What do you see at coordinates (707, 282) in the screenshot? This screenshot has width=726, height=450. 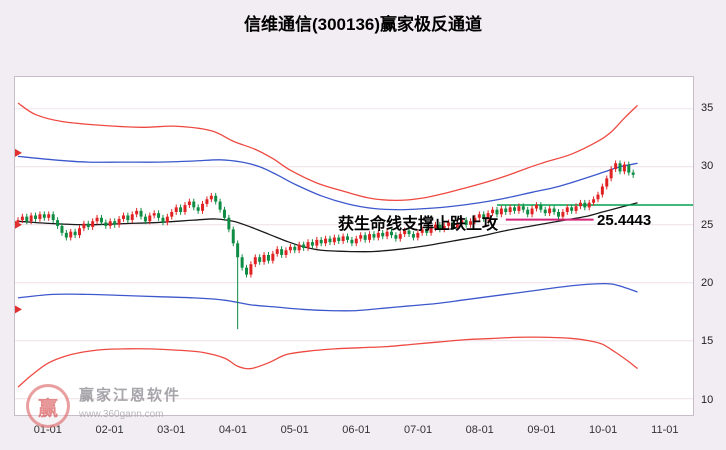 I see `y-axis-label: 20` at bounding box center [707, 282].